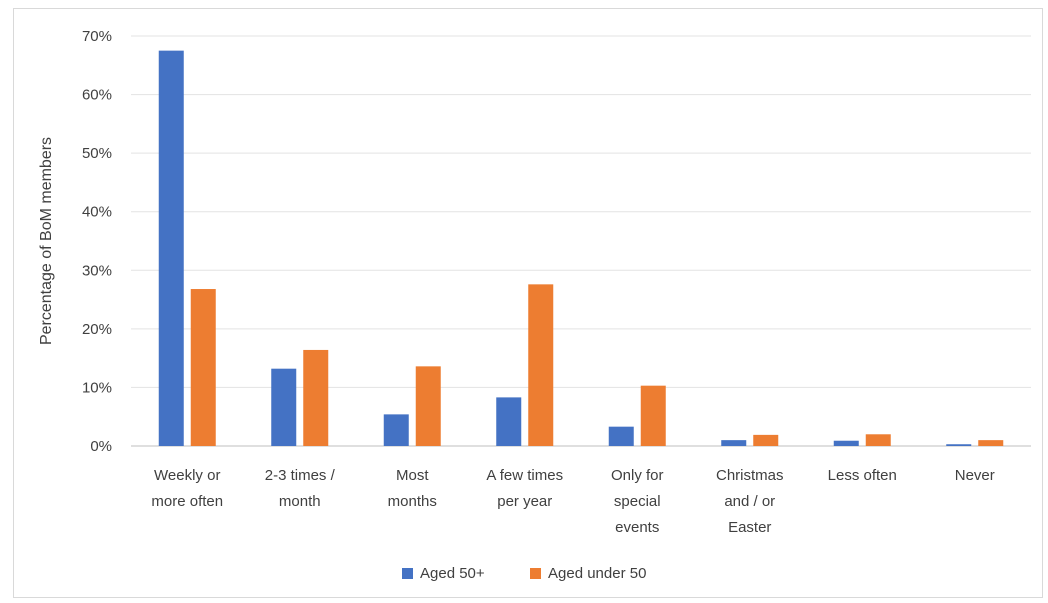 Image resolution: width=1048 pixels, height=603 pixels. I want to click on x-category-label: A few times per year, so click(524, 488).